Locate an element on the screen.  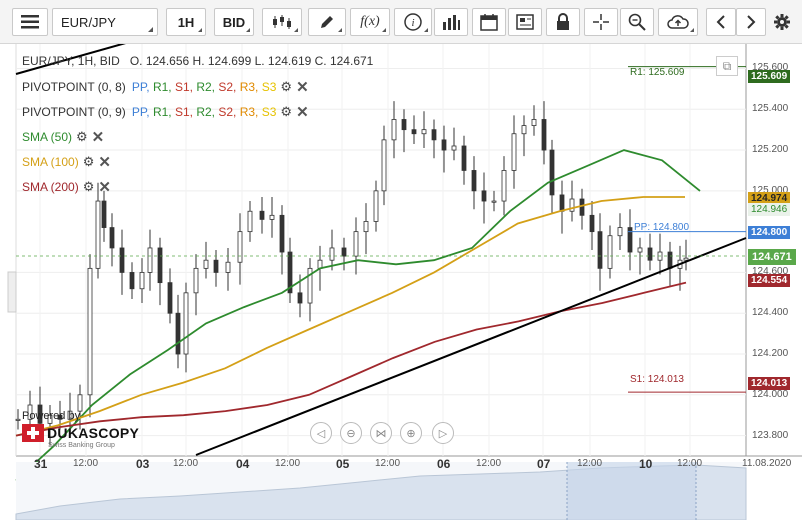
lock-button is located at coordinates (563, 22).